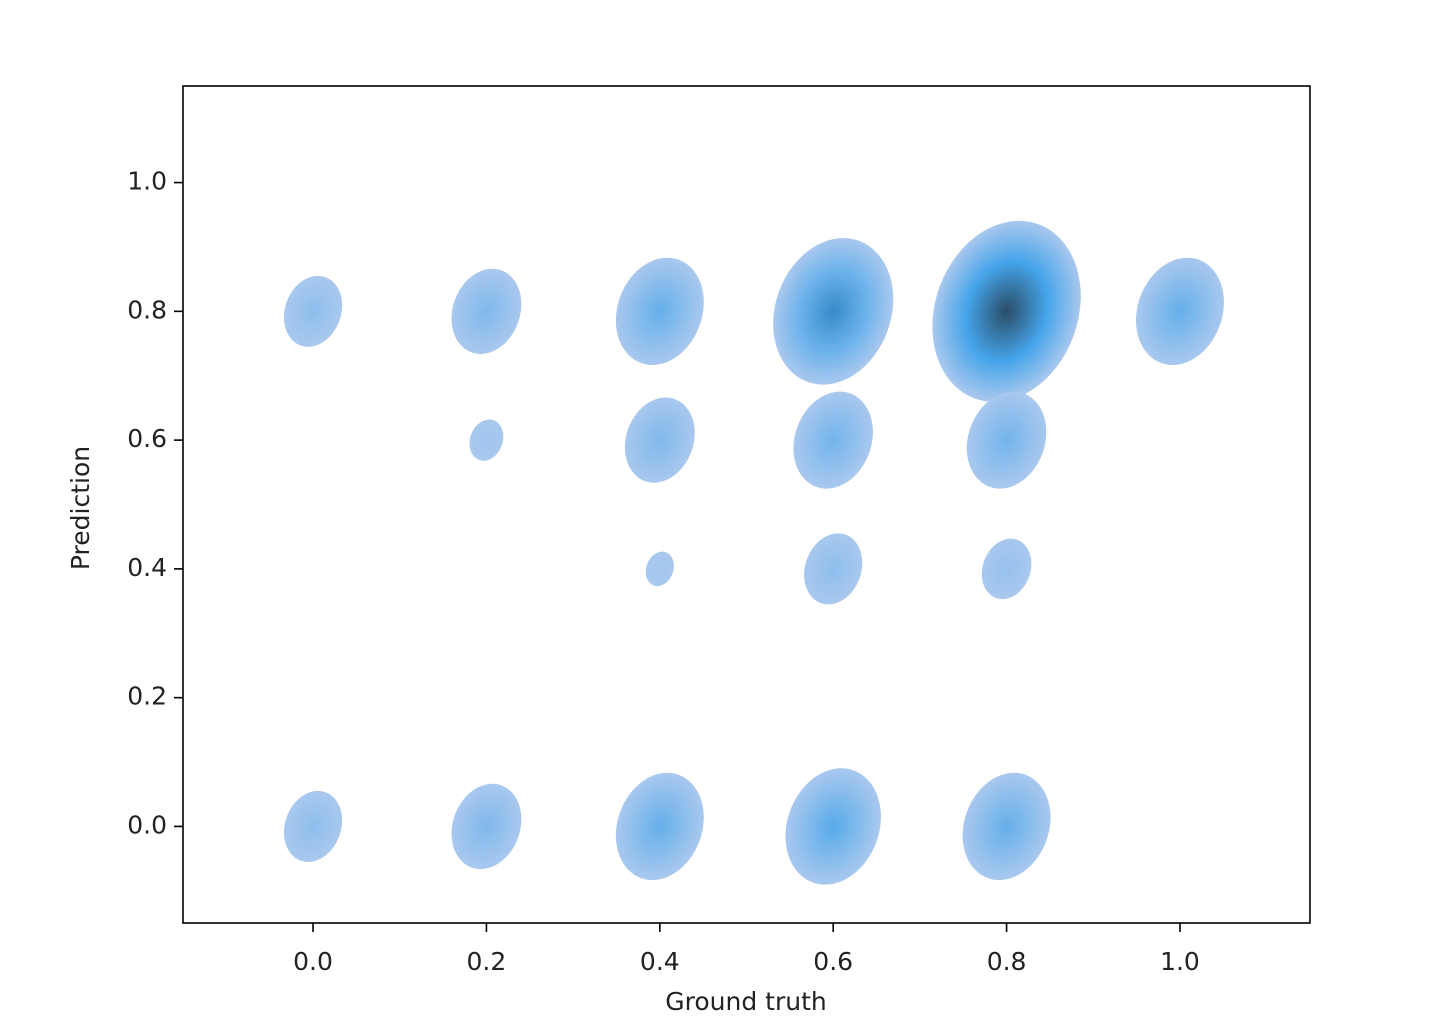 The image size is (1435, 1033). I want to click on x-tick-label: 0.2, so click(487, 961).